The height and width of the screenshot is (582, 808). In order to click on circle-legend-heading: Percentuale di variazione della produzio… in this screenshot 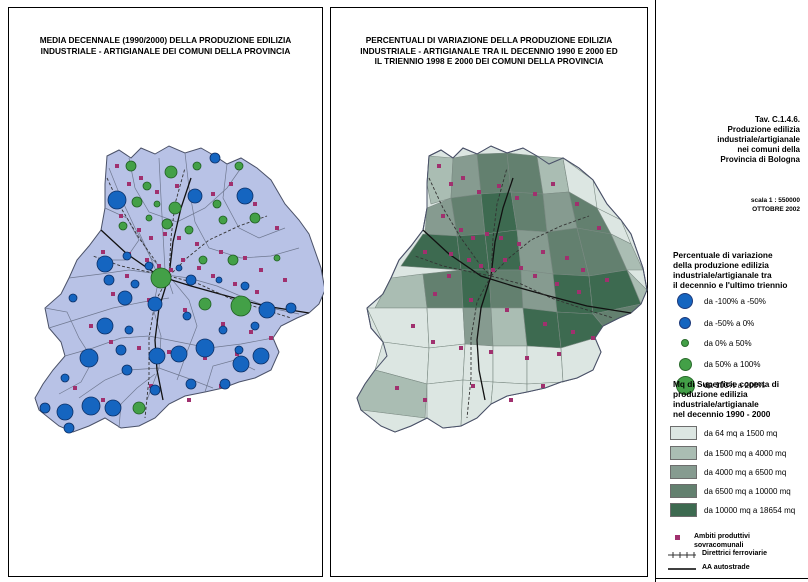, I will do `click(730, 270)`.